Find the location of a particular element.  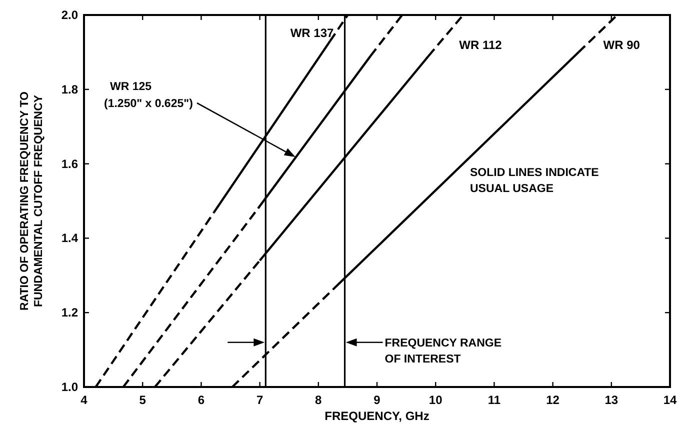

text: WR 90 is located at coordinates (621, 45).